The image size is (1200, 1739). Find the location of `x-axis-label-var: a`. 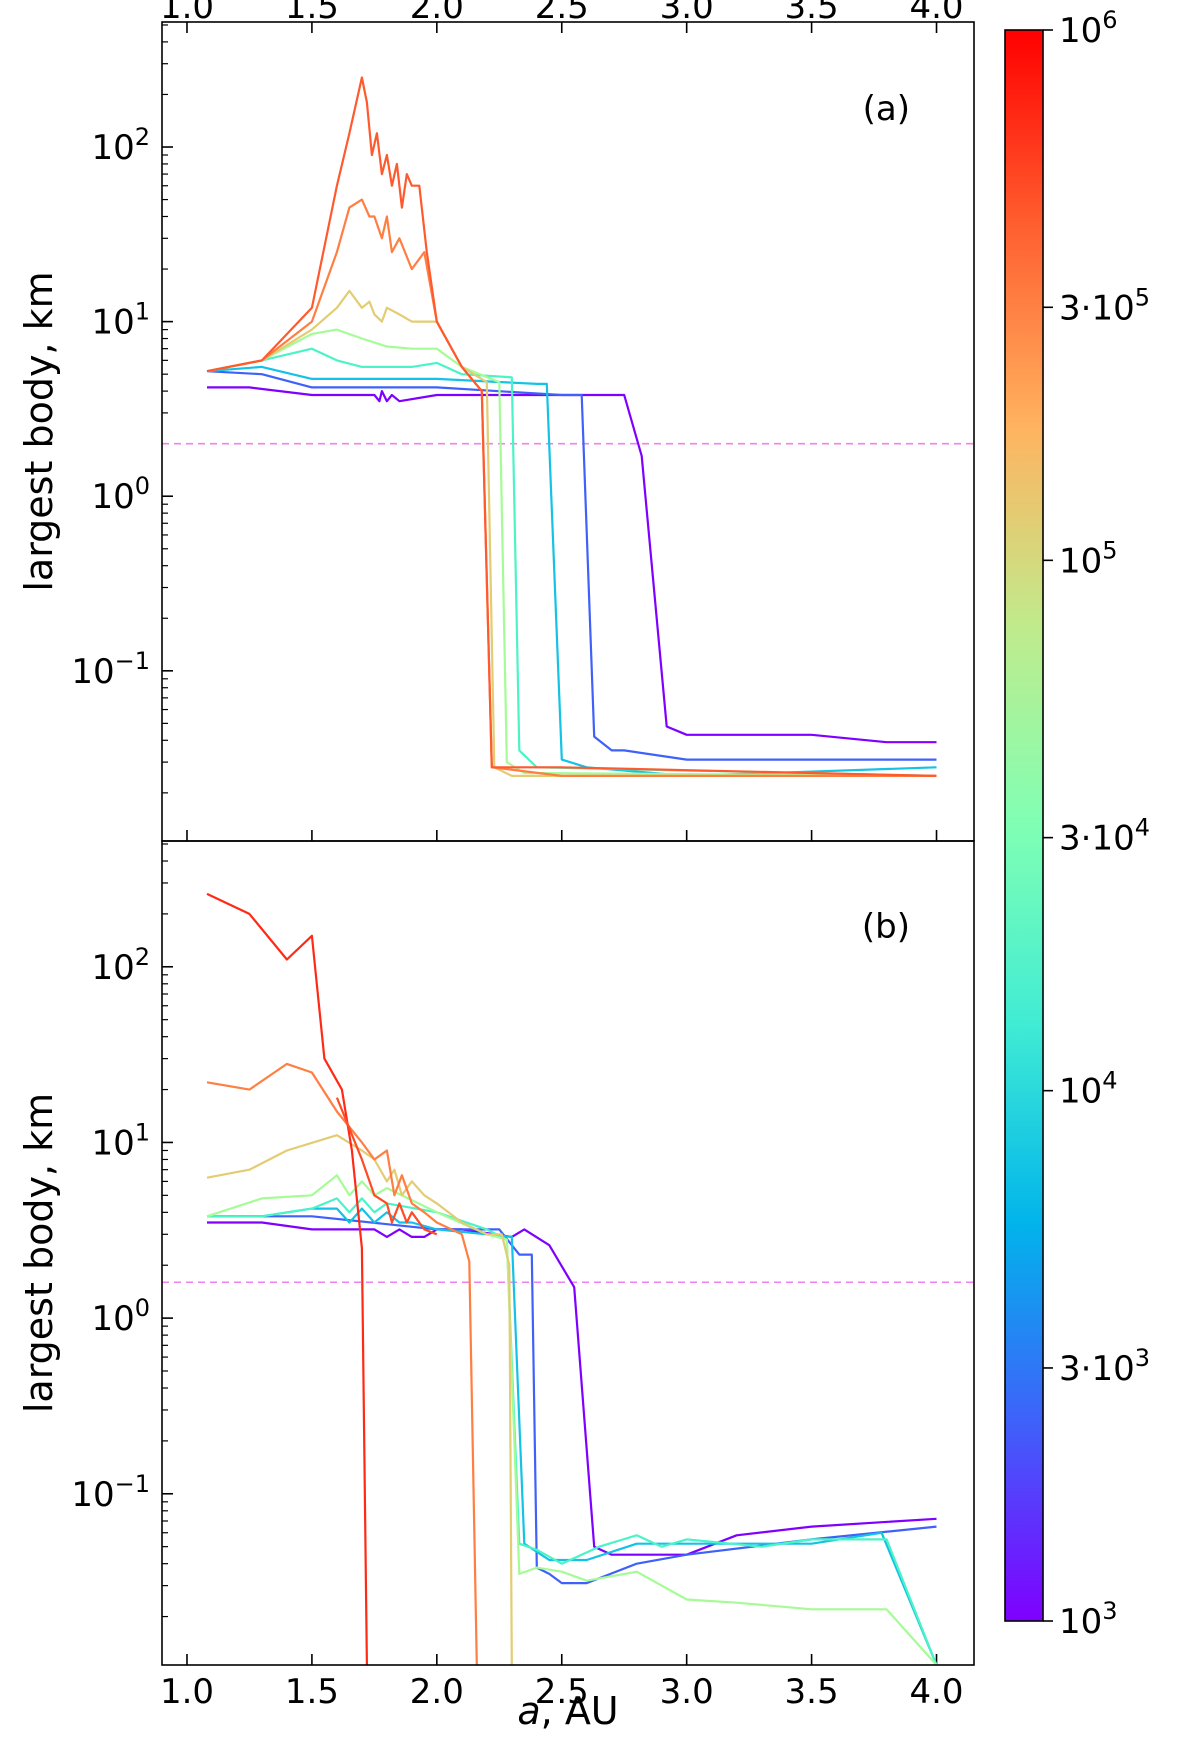

x-axis-label-var: a is located at coordinates (528, 1711).